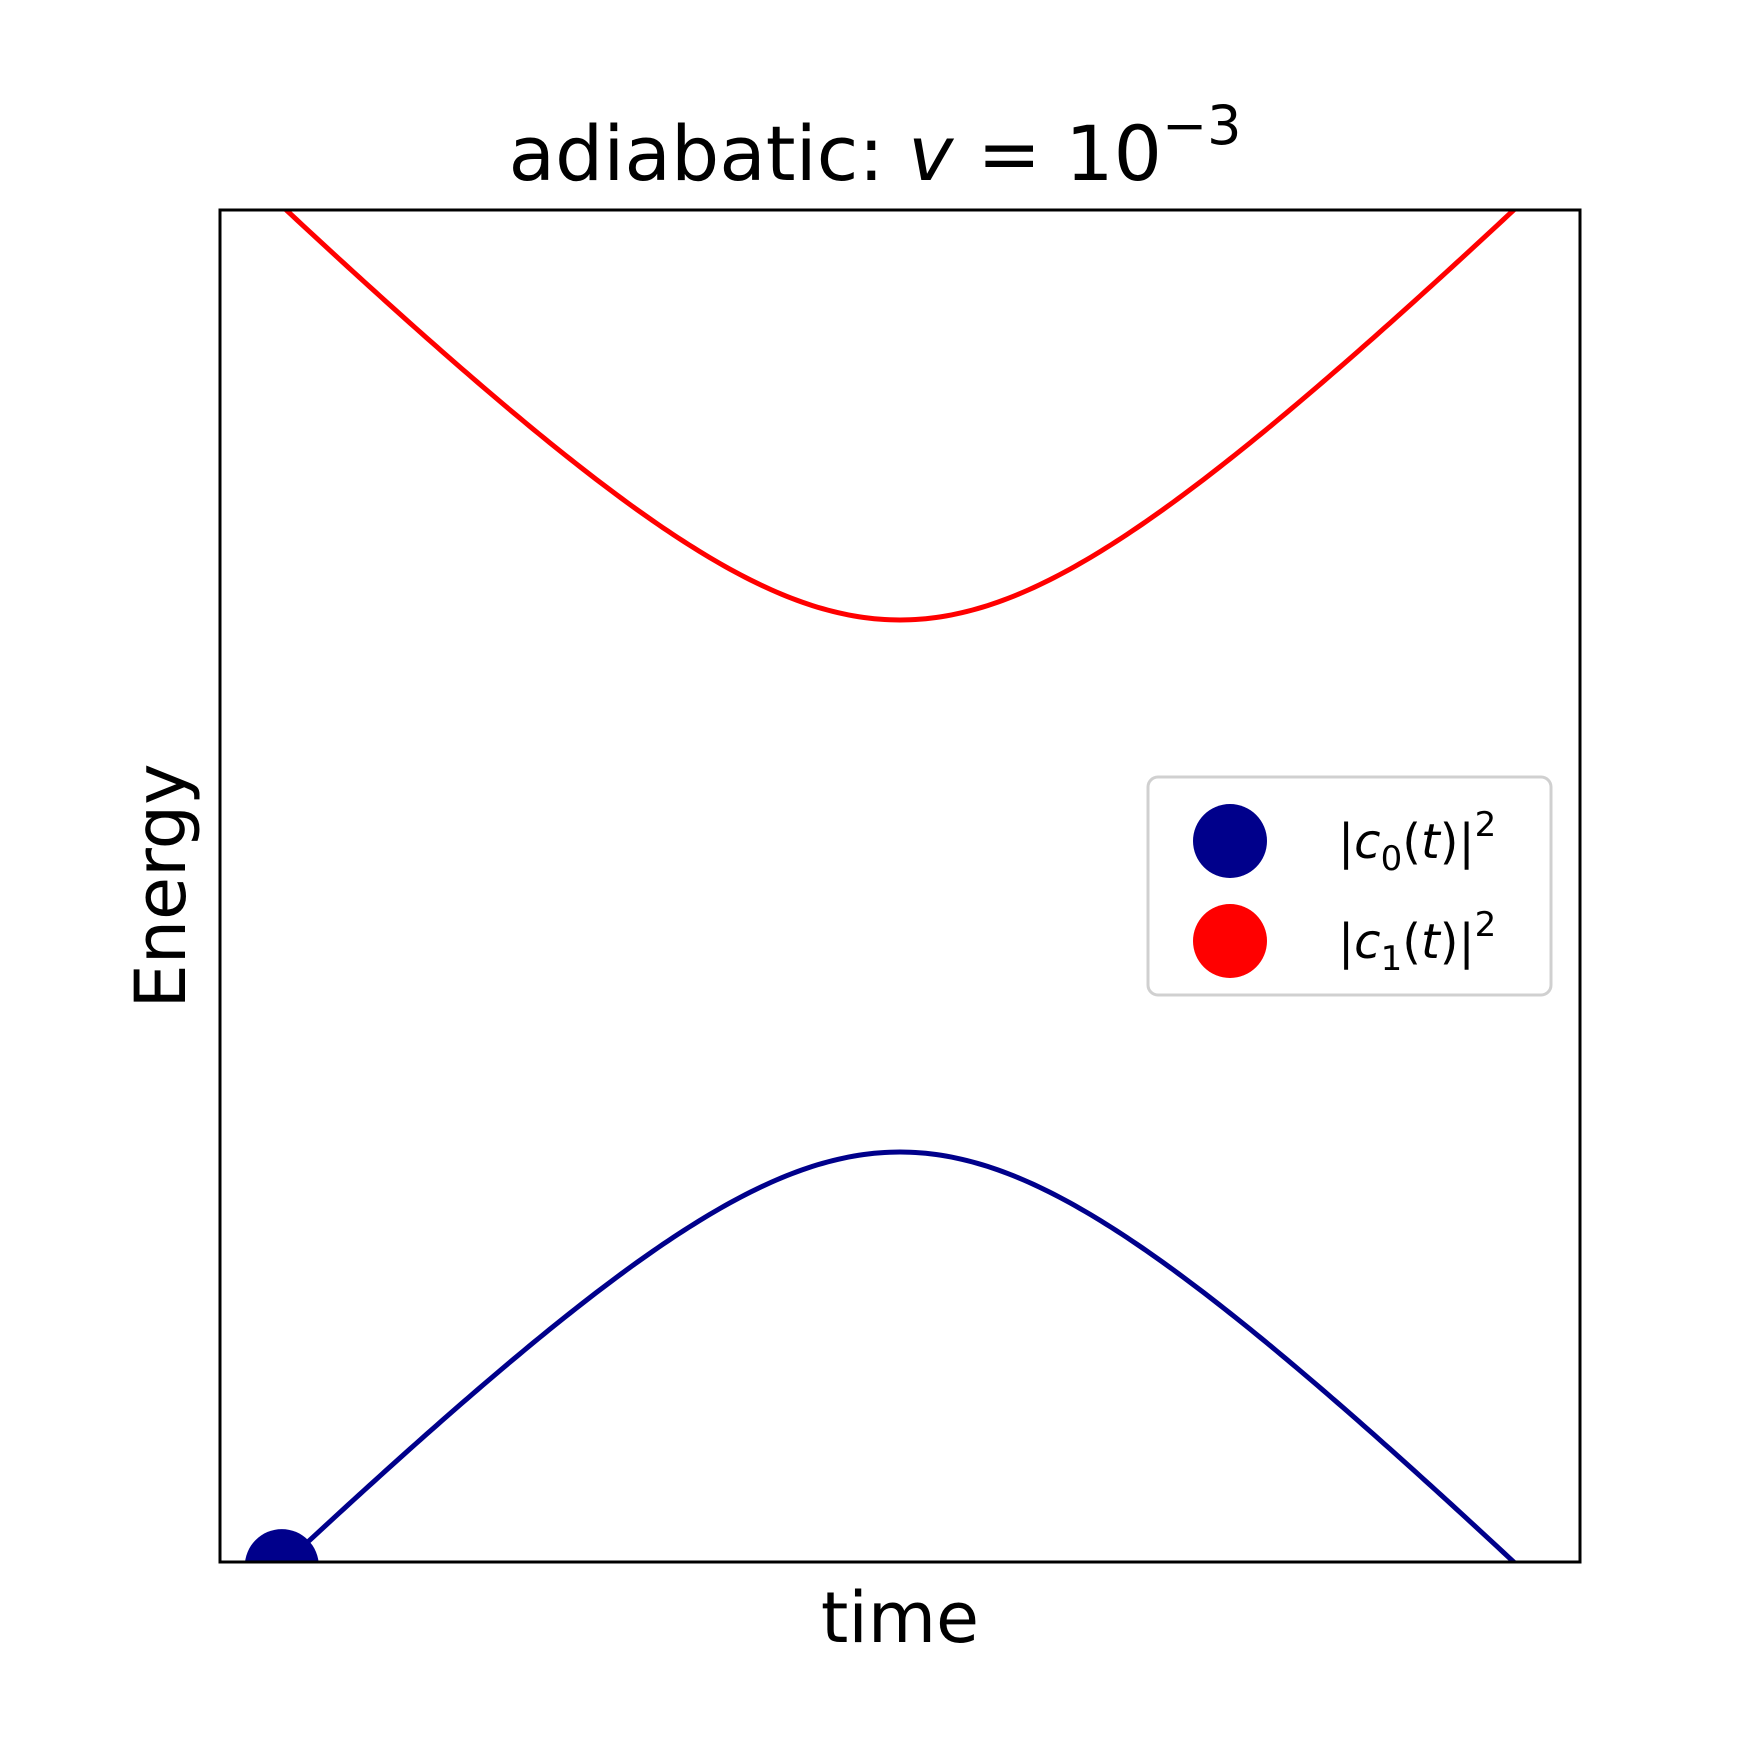 This screenshot has height=1750, width=1750. Describe the element at coordinates (1417, 842) in the screenshot. I see `legend-label-c0: |c0(t)|2` at that location.